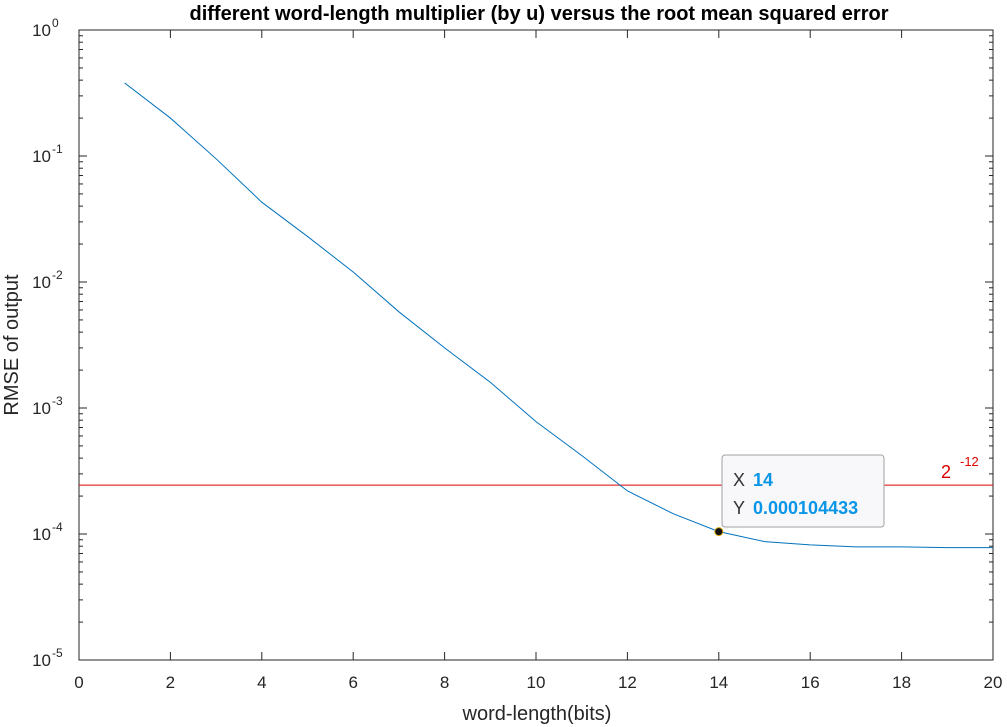 This screenshot has height=727, width=1007. I want to click on y-axis-label: RMSE of output, so click(12, 345).